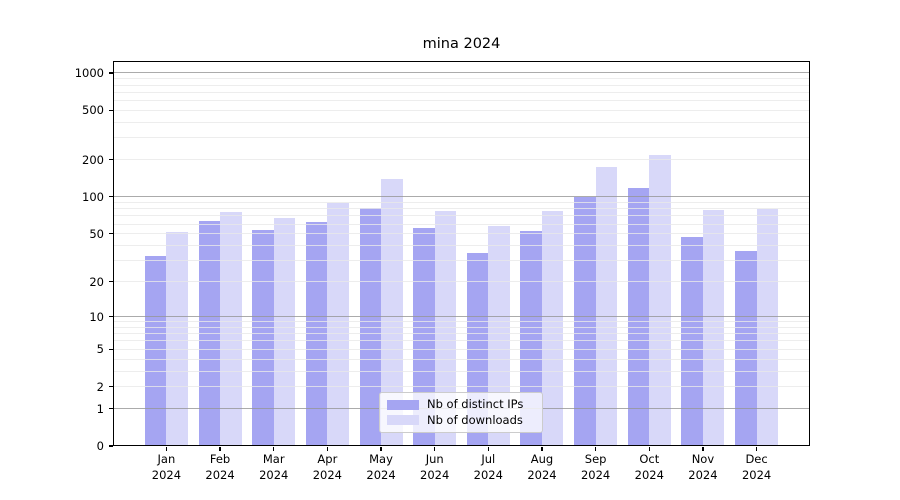 Image resolution: width=900 pixels, height=500 pixels. I want to click on x-tick-label: May 2024, so click(381, 467).